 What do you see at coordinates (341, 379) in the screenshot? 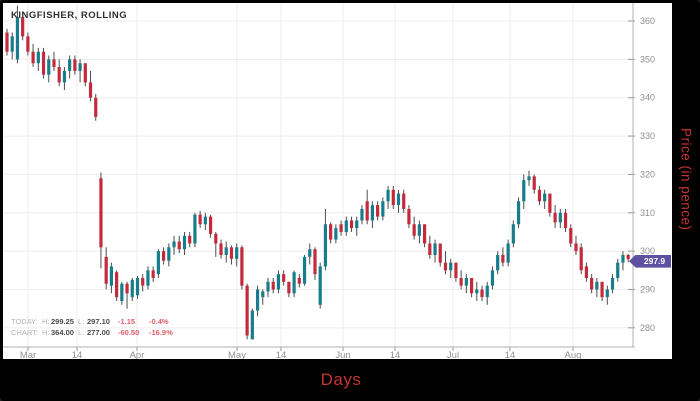
I see `x-axis-title: Days` at bounding box center [341, 379].